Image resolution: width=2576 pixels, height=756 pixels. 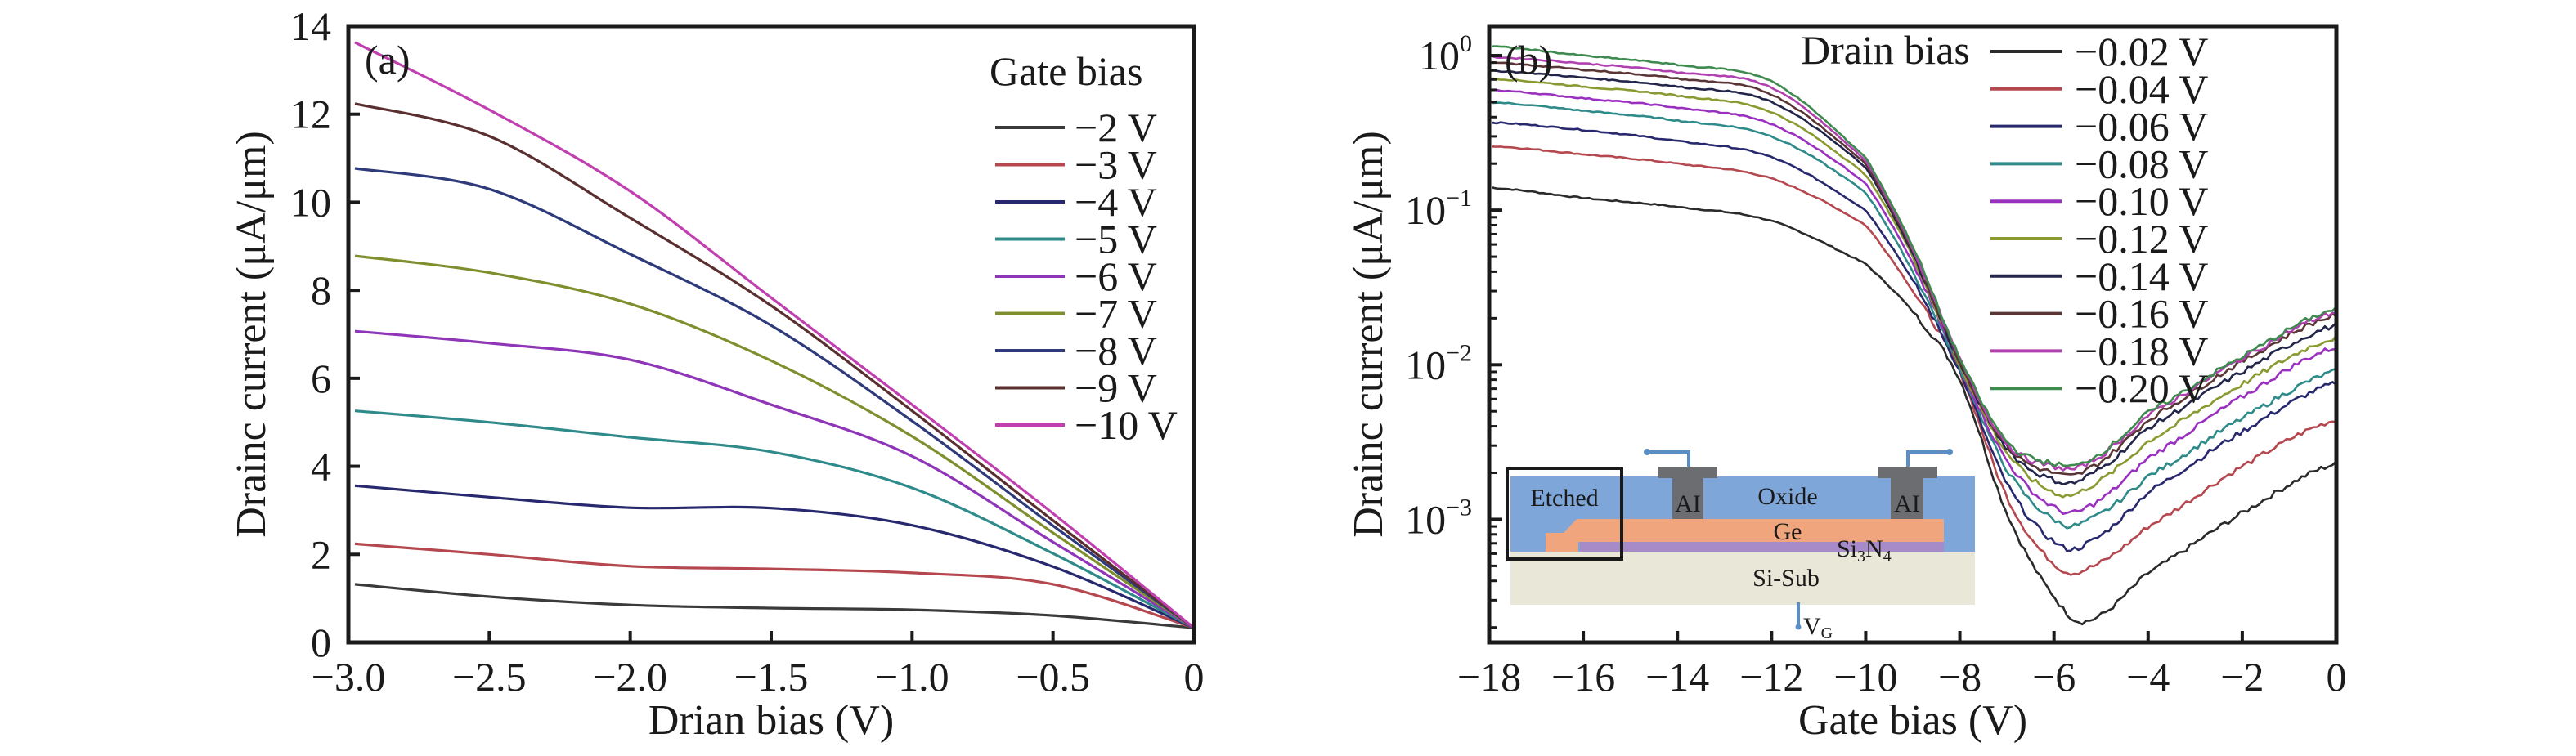 I want to click on panel-b-x-axis-title: Gate bias (V), so click(x=1913, y=720).